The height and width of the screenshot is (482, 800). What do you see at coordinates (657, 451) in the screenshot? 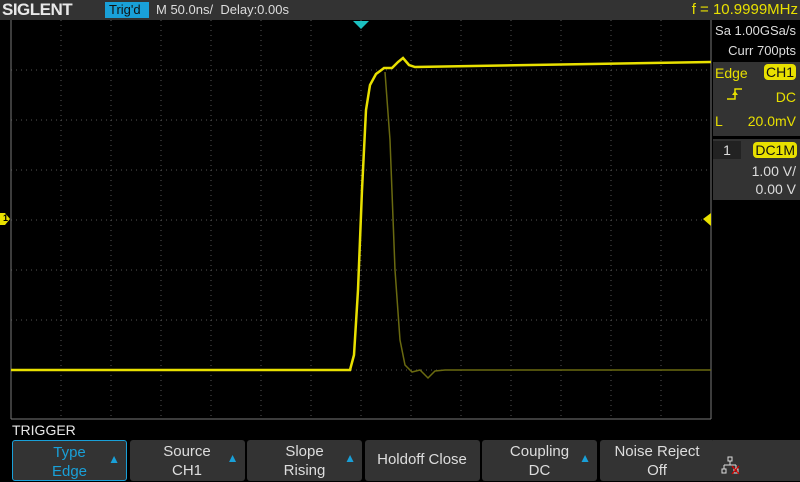
I see `button-label: Noise Reject` at bounding box center [657, 451].